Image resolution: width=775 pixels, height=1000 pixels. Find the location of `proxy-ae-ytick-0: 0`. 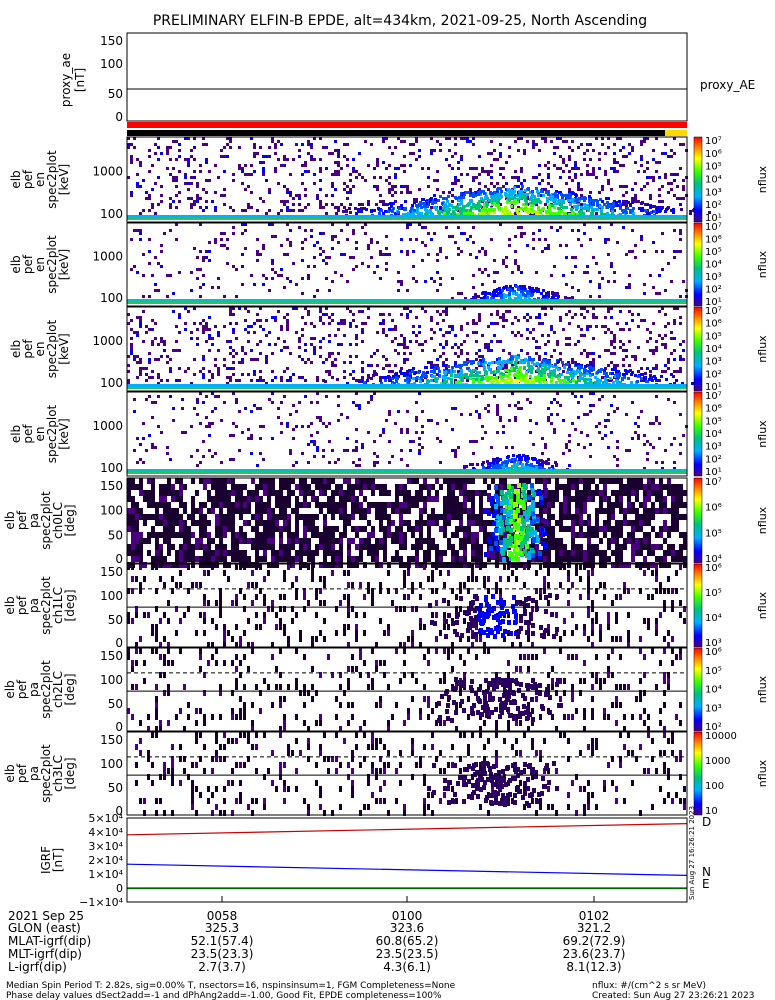

proxy-ae-ytick-0: 0 is located at coordinates (119, 117).